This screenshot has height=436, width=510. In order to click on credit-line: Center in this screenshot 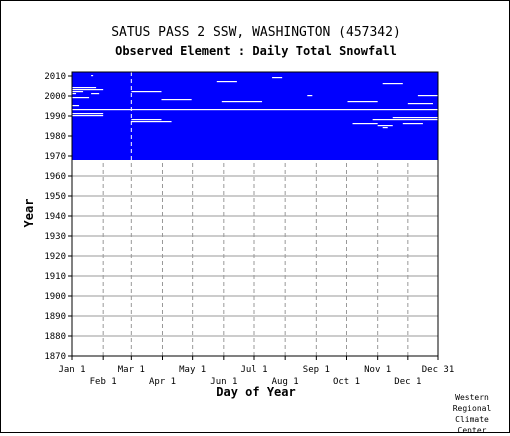, I will do `click(472, 430)`.